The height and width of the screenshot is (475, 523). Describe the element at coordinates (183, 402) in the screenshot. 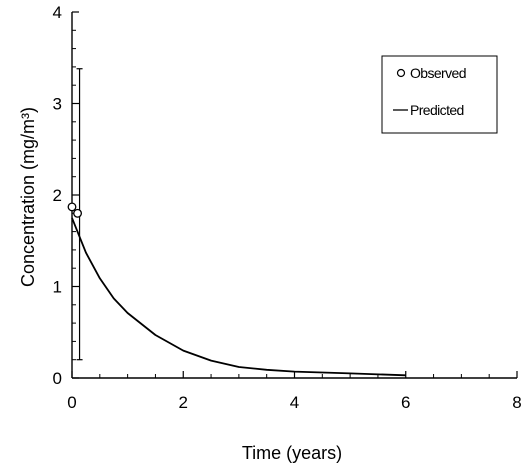

I see `x-tick-label: 2` at that location.